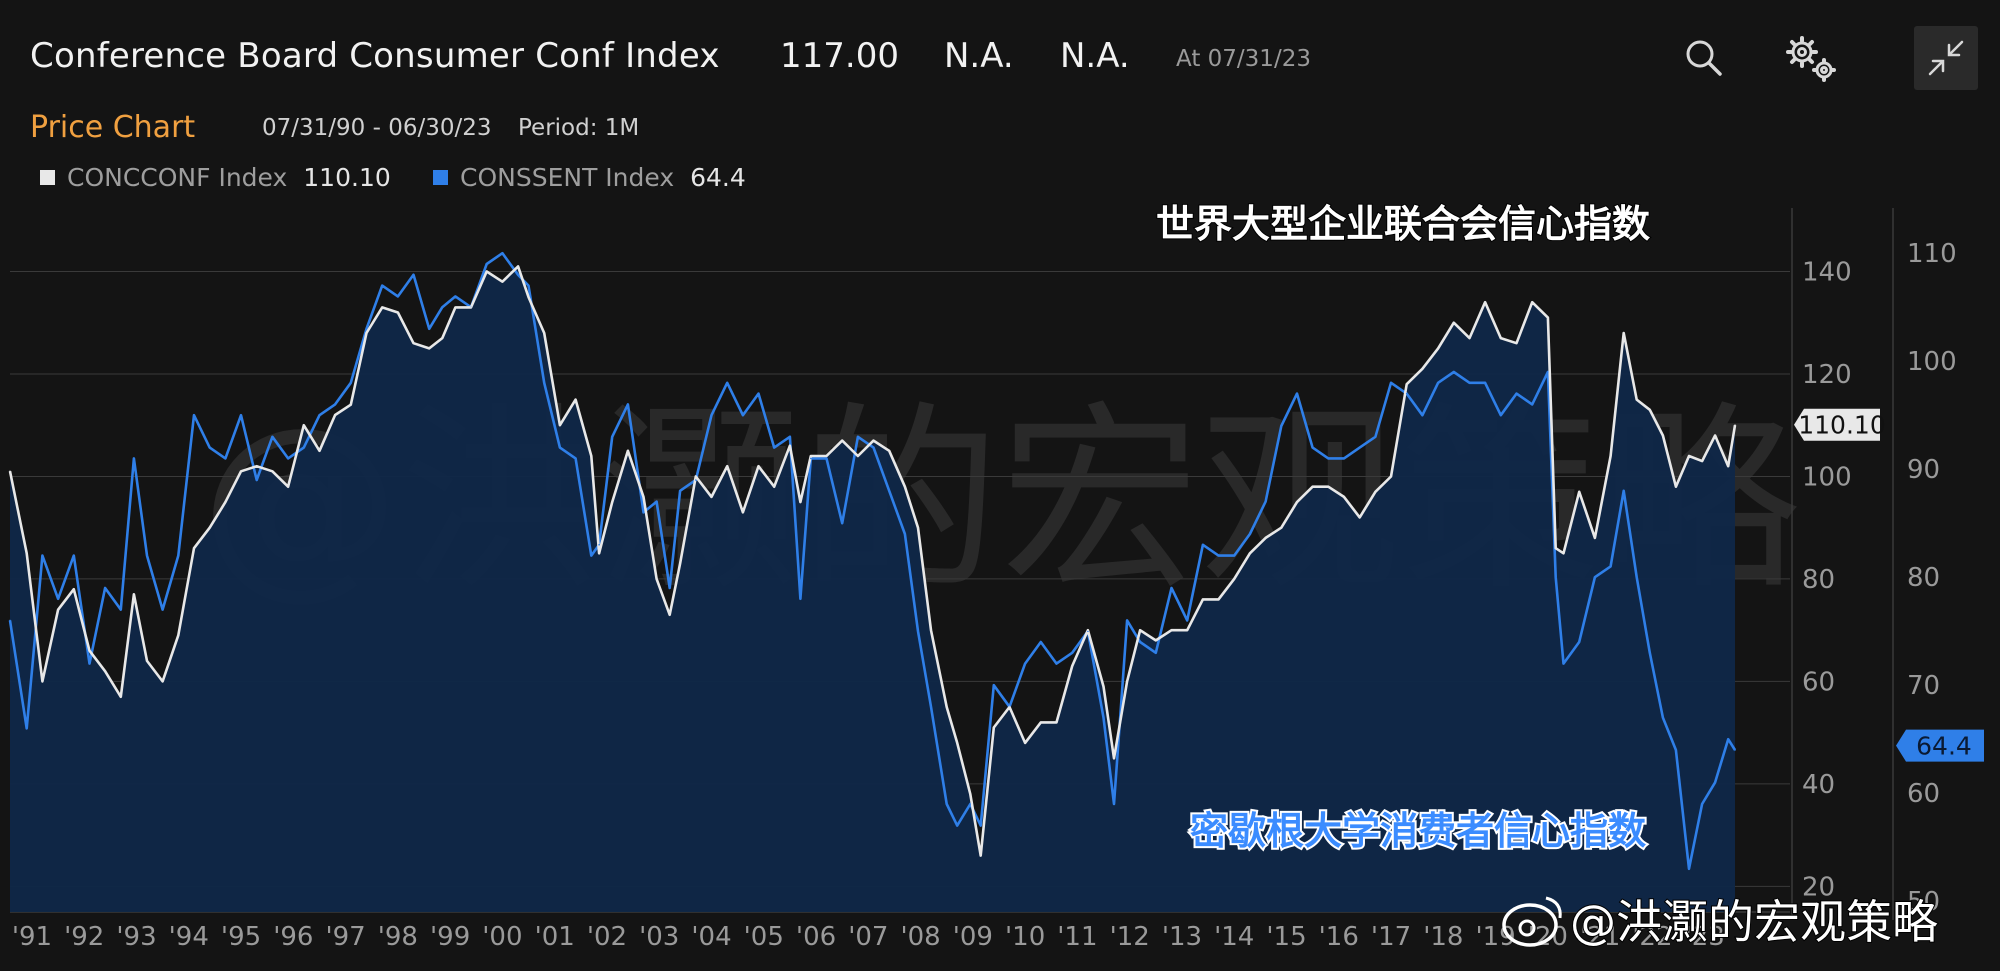  Describe the element at coordinates (1946, 58) in the screenshot. I see `collapse-button` at that location.